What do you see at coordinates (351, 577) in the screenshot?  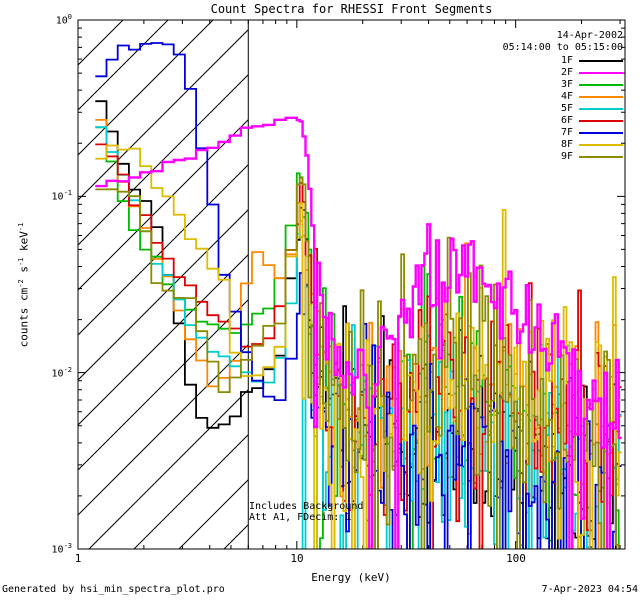 I see `x-axis-label: Energy (keV)` at bounding box center [351, 577].